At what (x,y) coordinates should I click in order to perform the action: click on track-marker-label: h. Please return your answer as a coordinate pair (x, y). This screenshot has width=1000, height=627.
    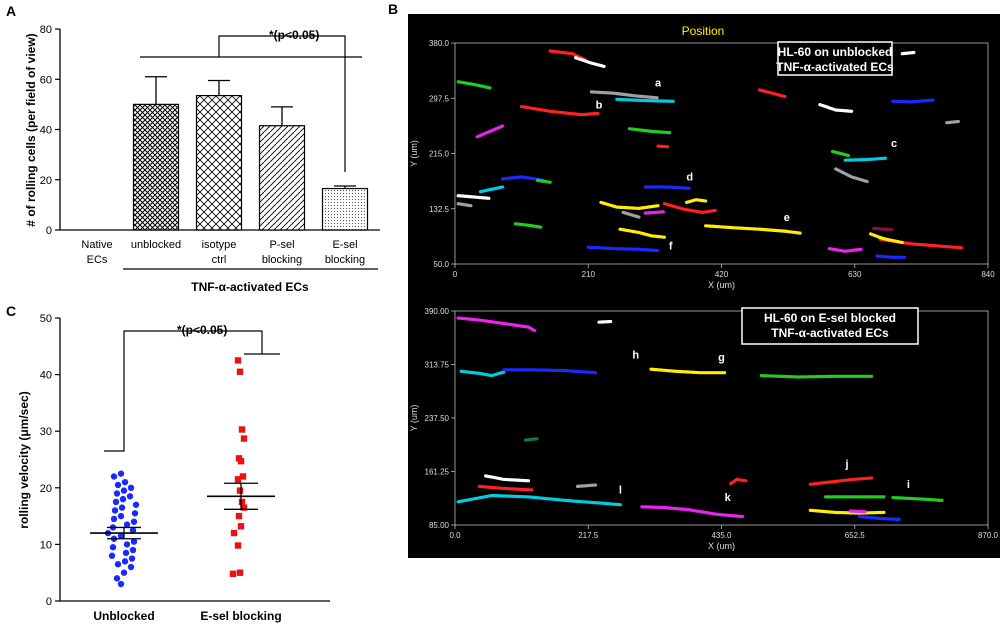
    Looking at the image, I should click on (635, 356).